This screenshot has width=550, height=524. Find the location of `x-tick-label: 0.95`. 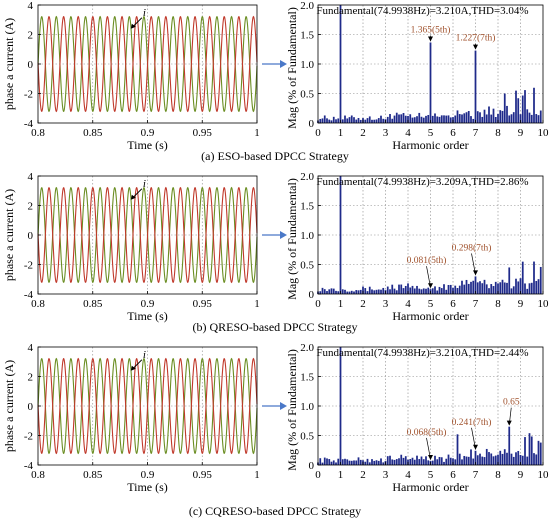

x-tick-label: 0.95 is located at coordinates (203, 304).